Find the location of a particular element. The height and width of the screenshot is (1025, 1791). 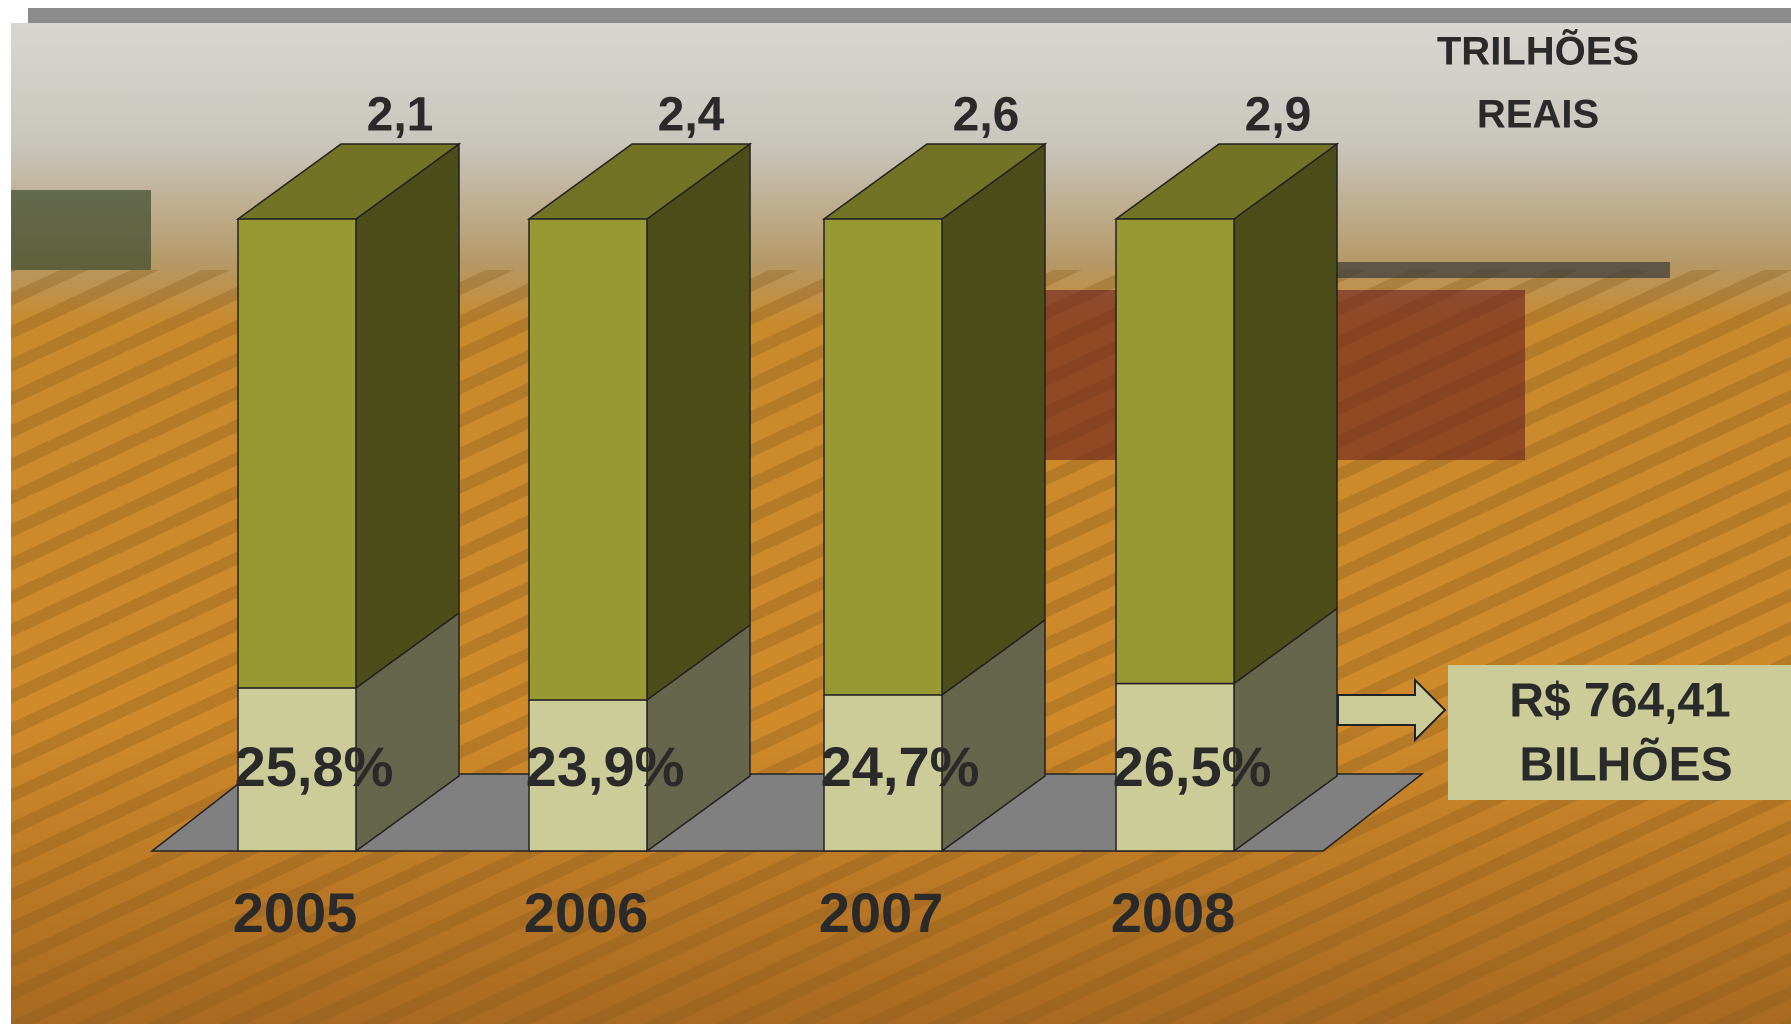

segment-label: 24,7% is located at coordinates (900, 766).